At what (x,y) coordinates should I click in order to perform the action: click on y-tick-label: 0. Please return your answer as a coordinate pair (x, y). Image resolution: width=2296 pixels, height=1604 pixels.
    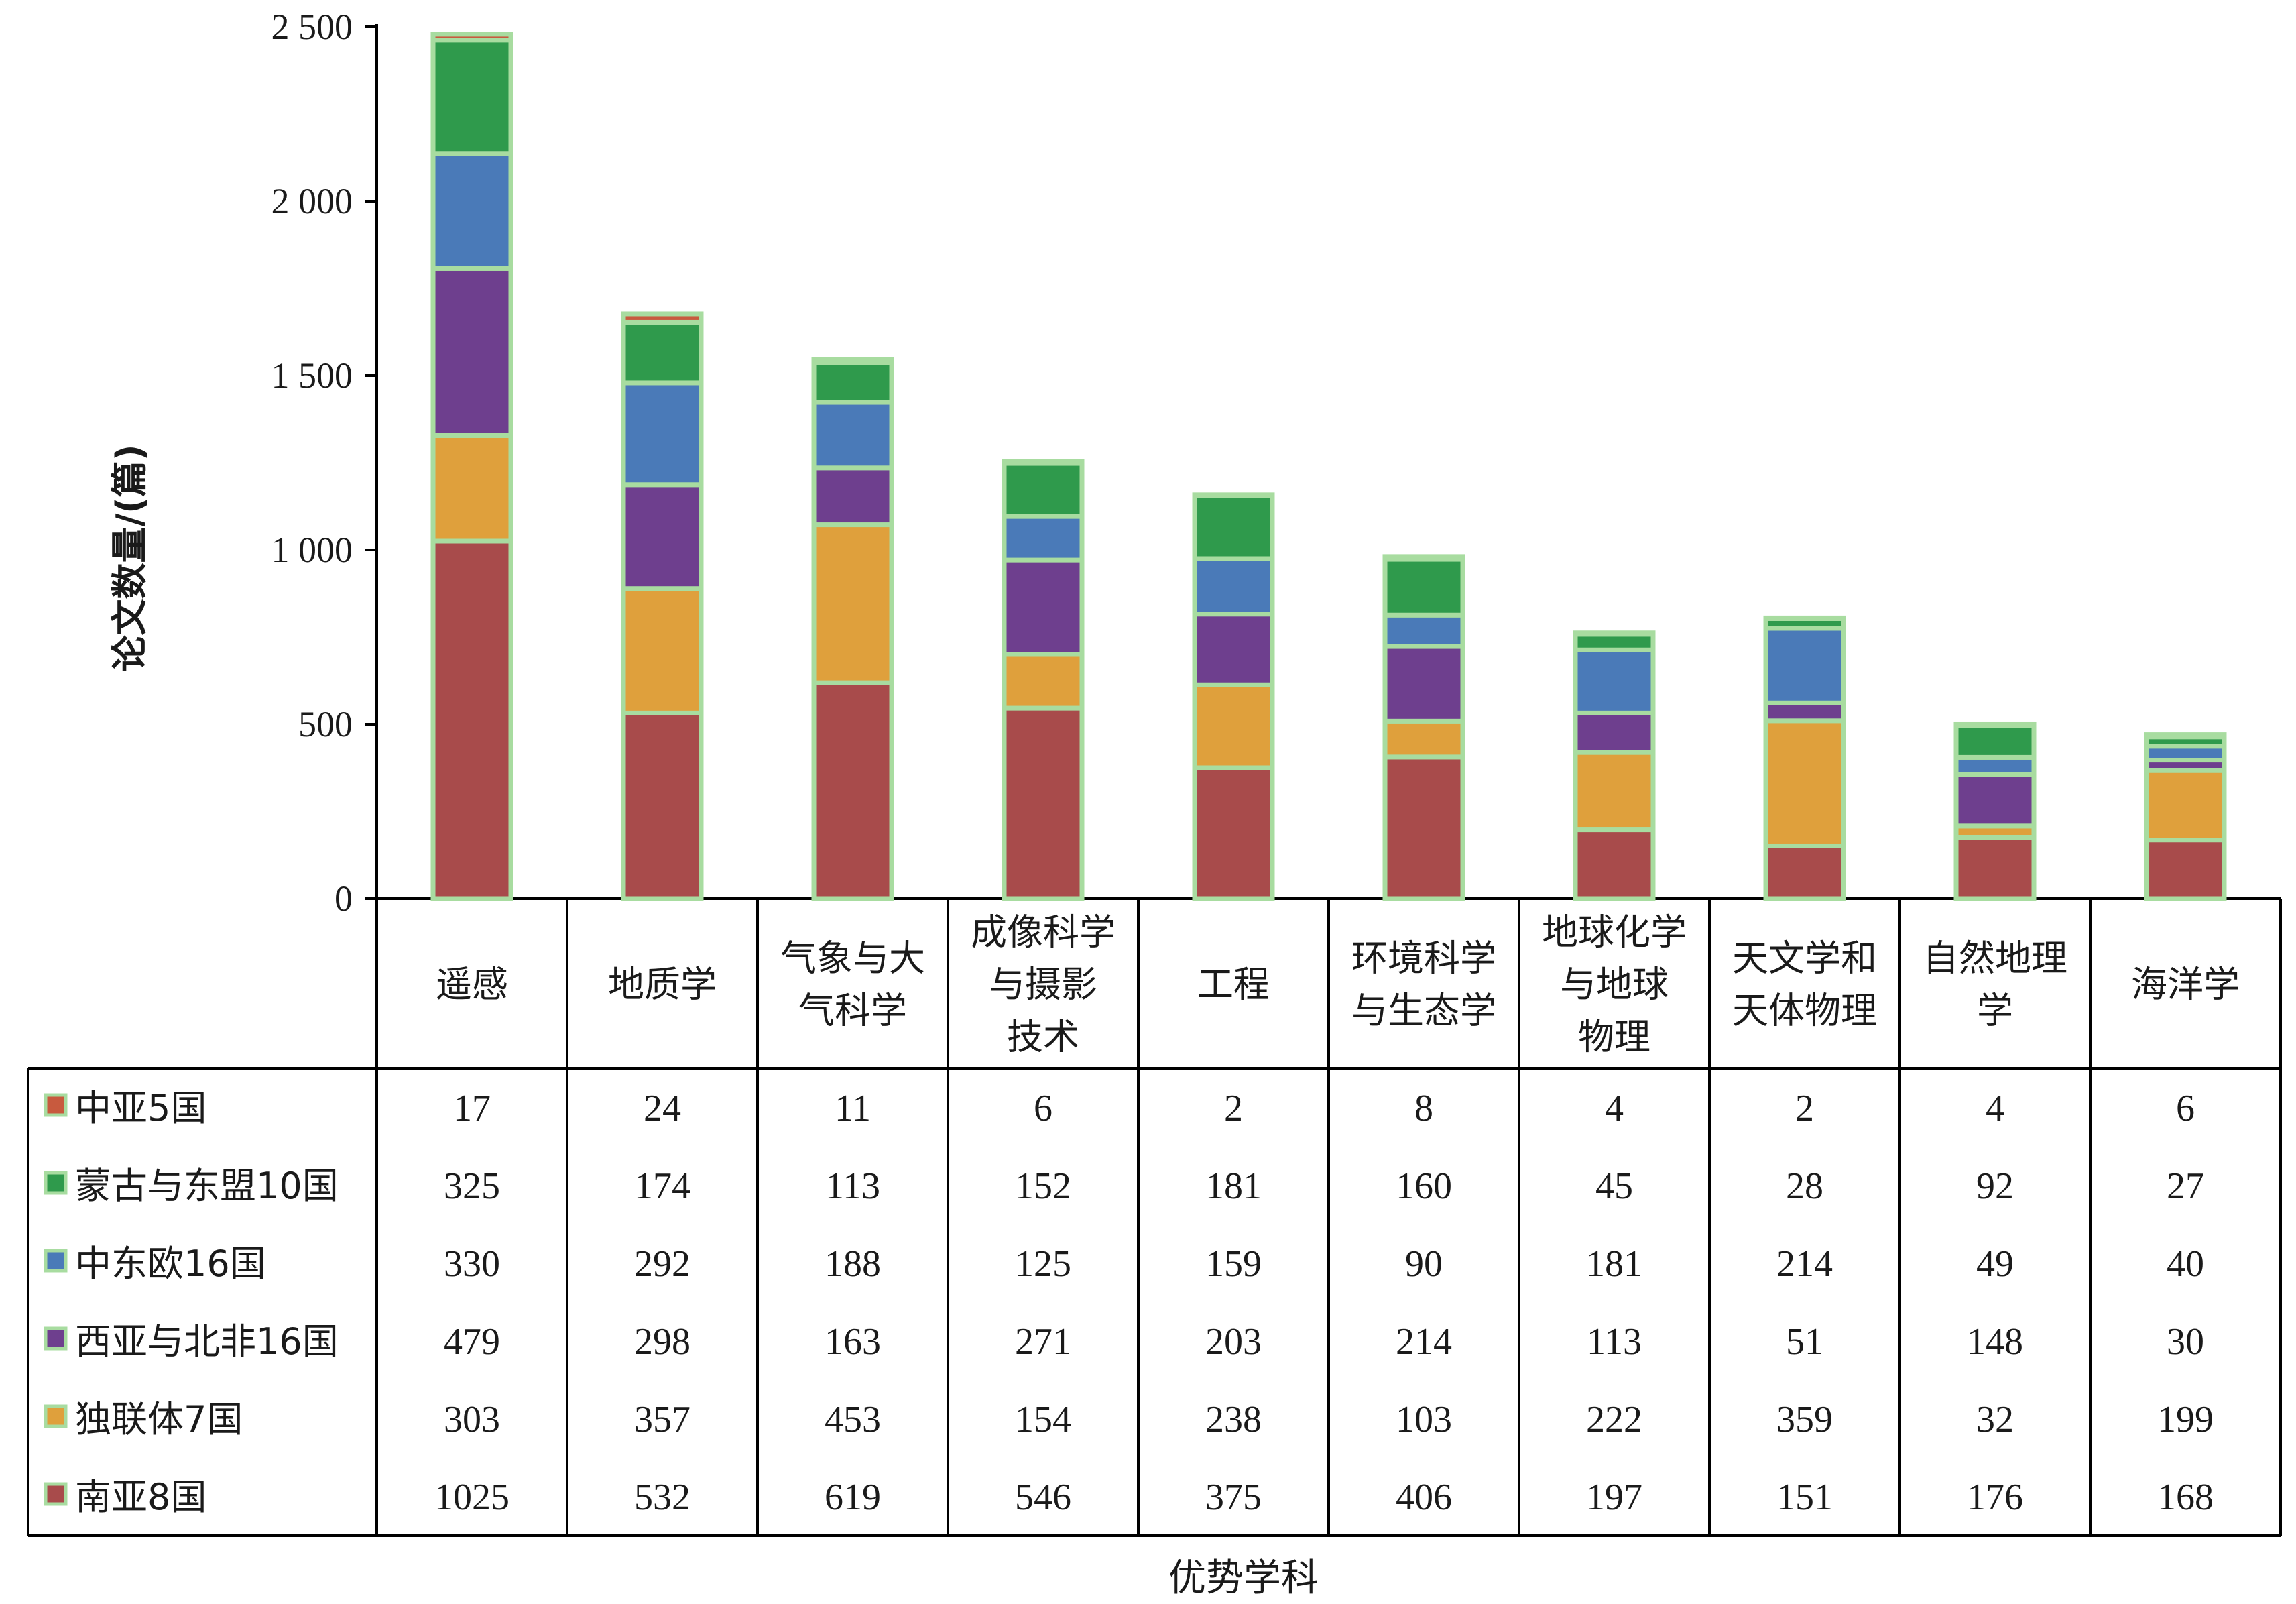
    Looking at the image, I should click on (344, 898).